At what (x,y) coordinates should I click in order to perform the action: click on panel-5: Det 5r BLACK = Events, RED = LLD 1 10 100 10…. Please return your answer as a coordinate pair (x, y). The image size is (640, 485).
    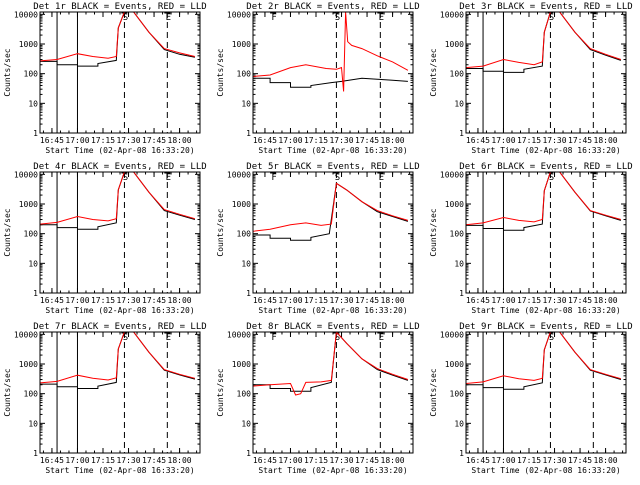
    Looking at the image, I should click on (318, 238).